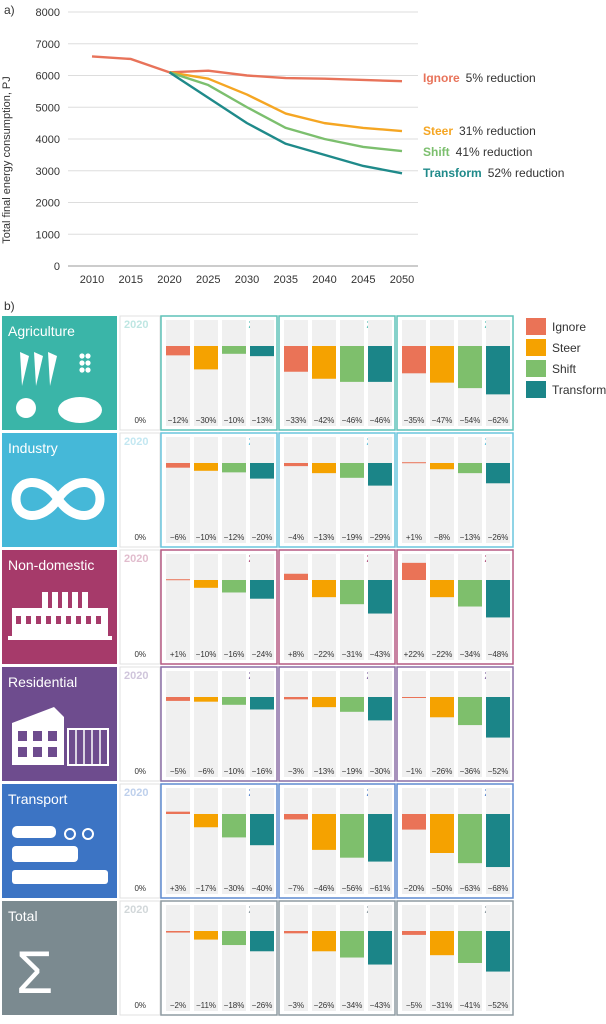  I want to click on bar-value-label: −63%, so click(470, 888).